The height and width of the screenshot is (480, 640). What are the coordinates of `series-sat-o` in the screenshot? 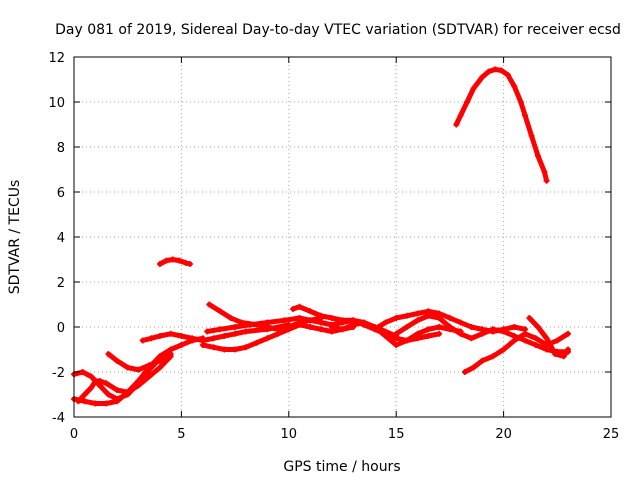 It's located at (549, 337).